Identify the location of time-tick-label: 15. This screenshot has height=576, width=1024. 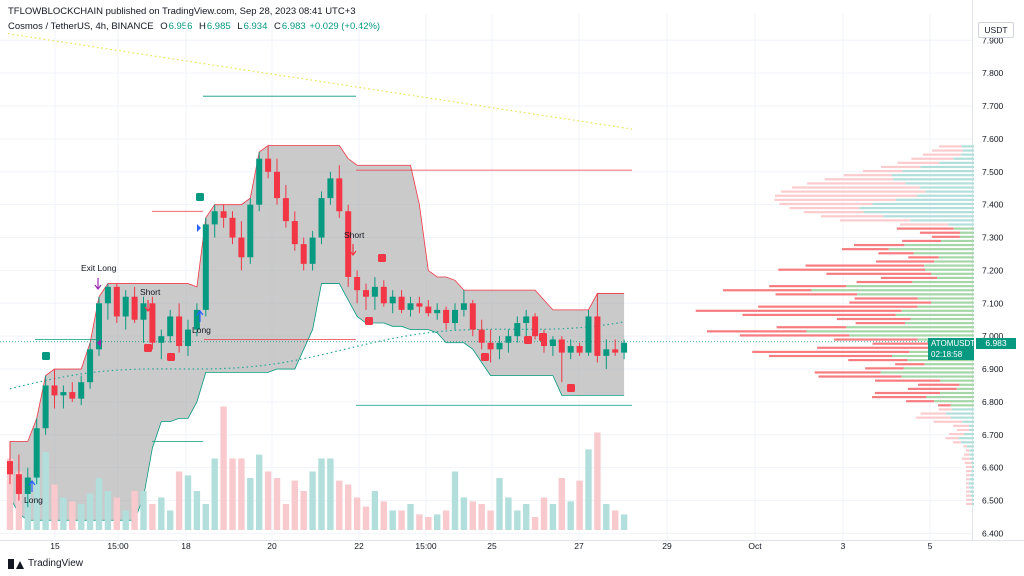
(55, 546).